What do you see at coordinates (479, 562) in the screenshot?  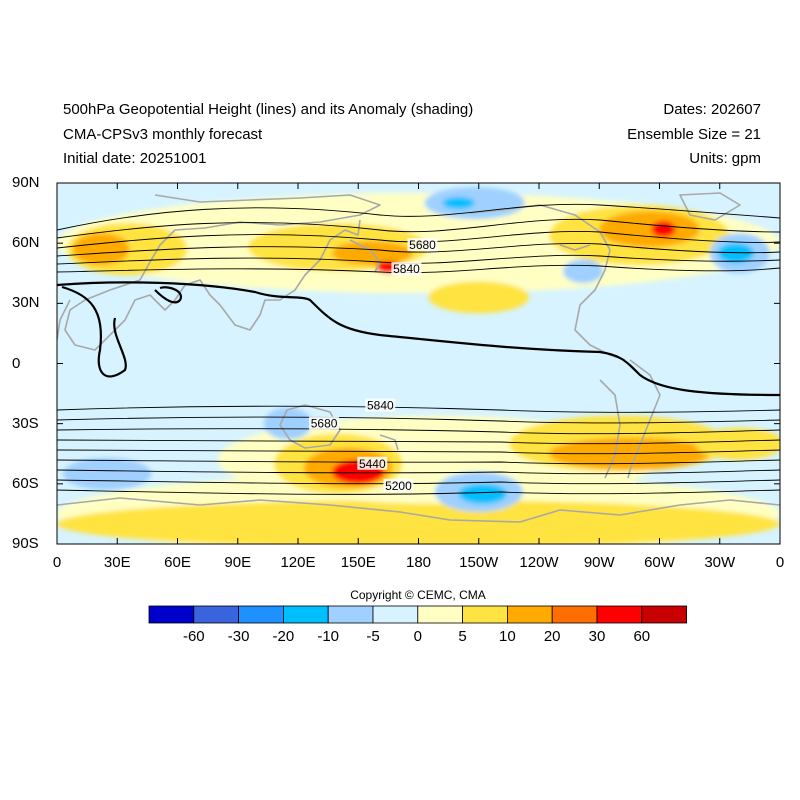 I see `lon-label-7: 150W` at bounding box center [479, 562].